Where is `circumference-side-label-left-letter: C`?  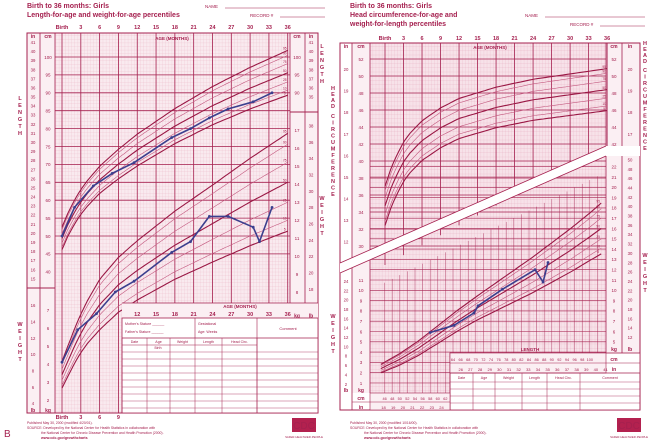
circumference-side-label-left-letter: C is located at coordinates (333, 189).